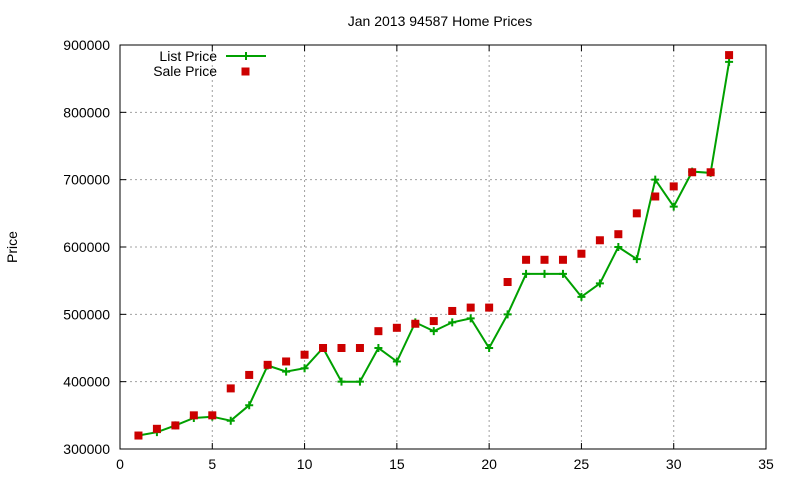 Image resolution: width=800 pixels, height=480 pixels. I want to click on x-tick-label: 15, so click(397, 464).